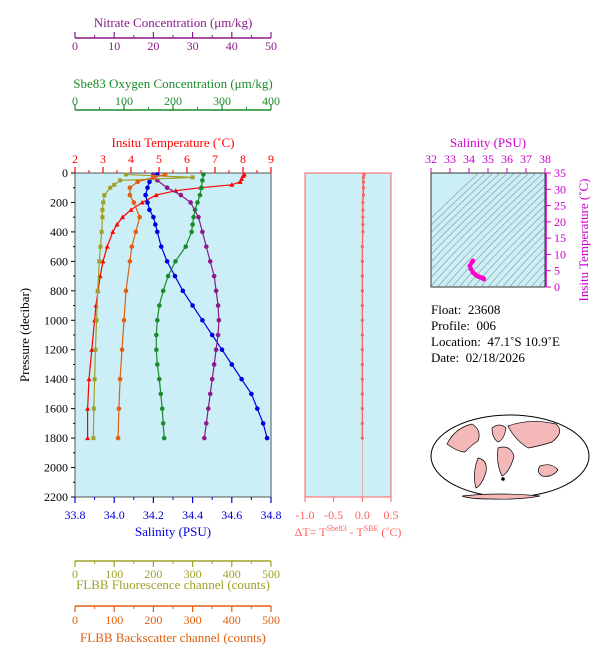  I want to click on delta-axis-title-part: ΔT= T, so click(311, 532).